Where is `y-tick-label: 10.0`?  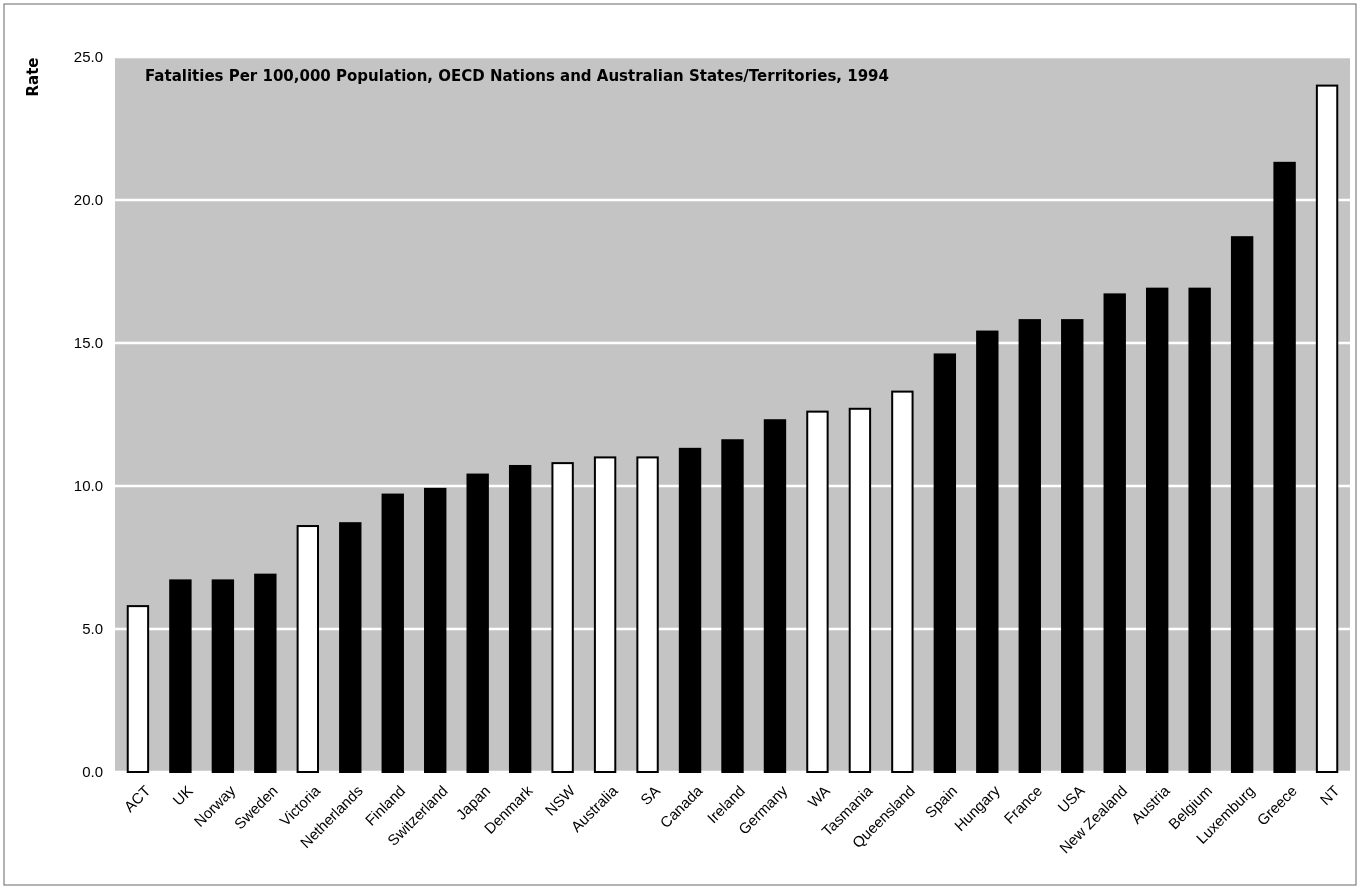
y-tick-label: 10.0 is located at coordinates (88, 486).